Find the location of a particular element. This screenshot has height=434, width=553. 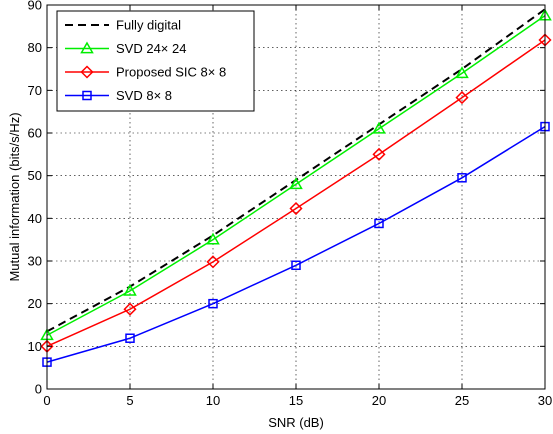

legend-label: SVD 8× 8 is located at coordinates (144, 95).